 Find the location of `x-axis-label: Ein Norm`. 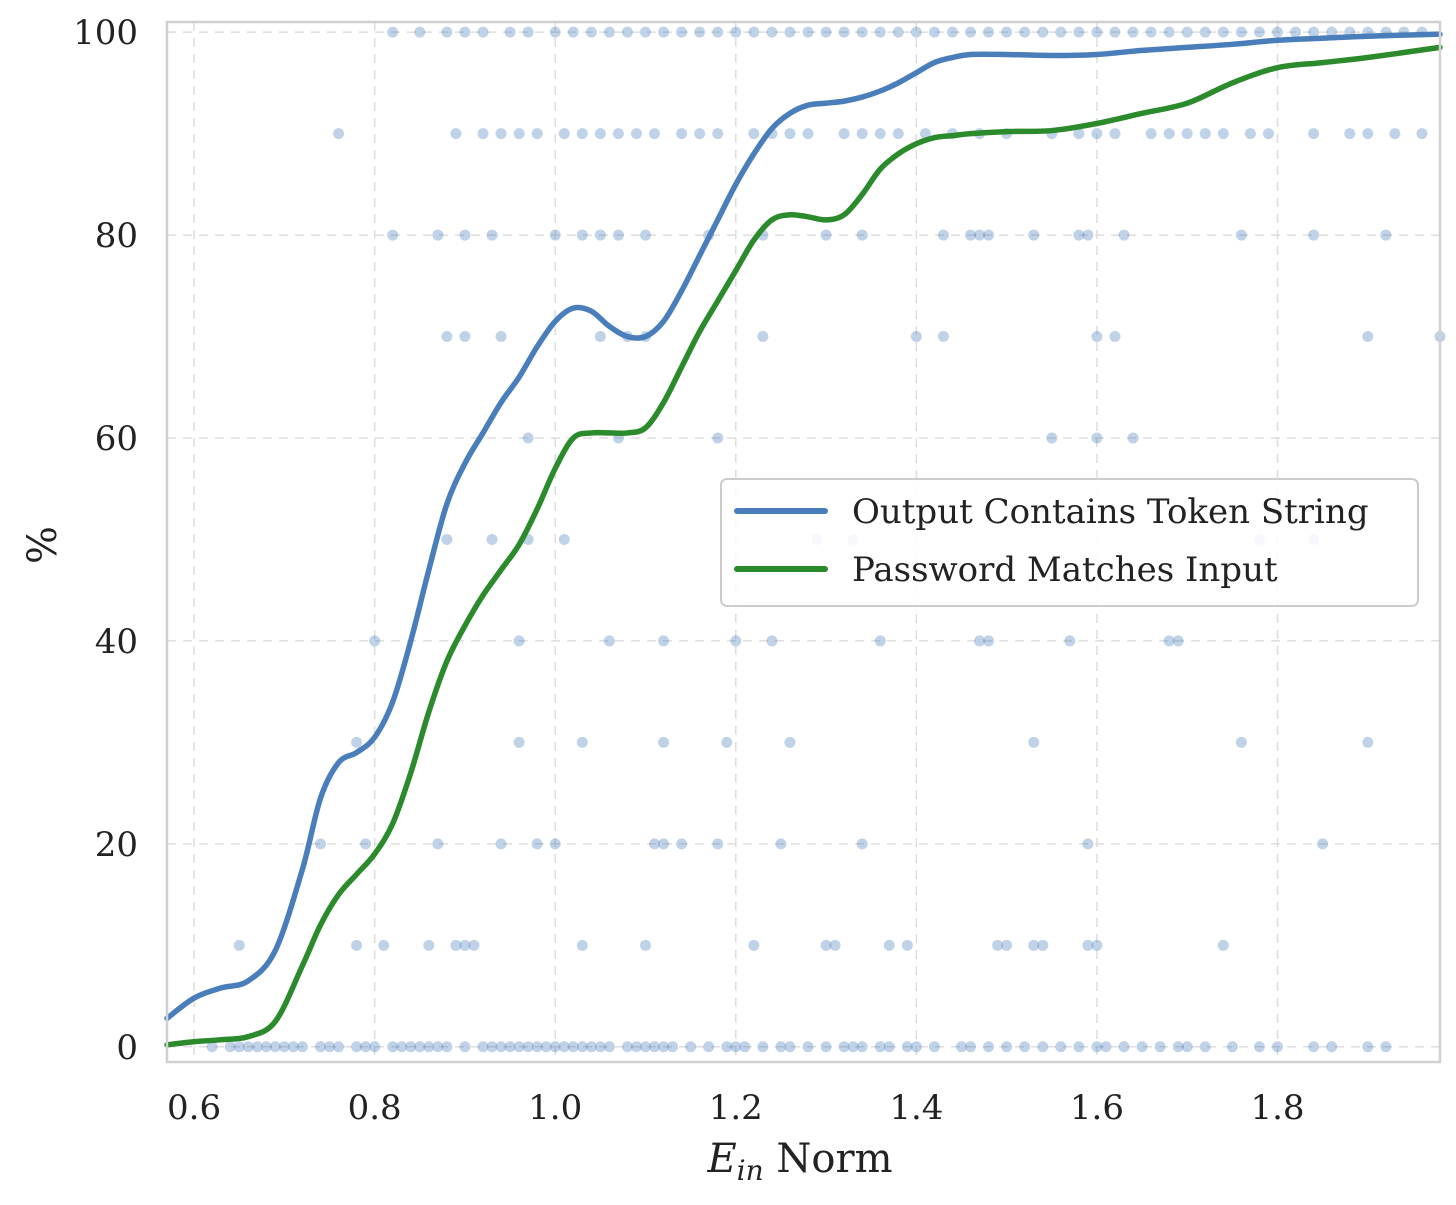

x-axis-label: Ein Norm is located at coordinates (799, 1161).